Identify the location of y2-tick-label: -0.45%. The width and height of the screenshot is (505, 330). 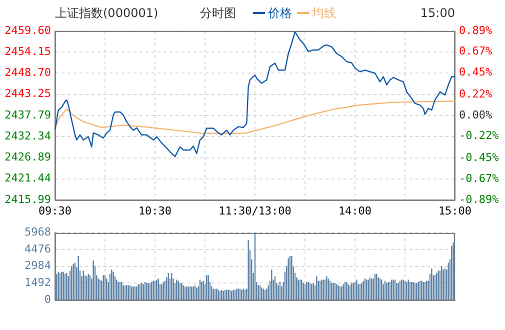
(479, 157).